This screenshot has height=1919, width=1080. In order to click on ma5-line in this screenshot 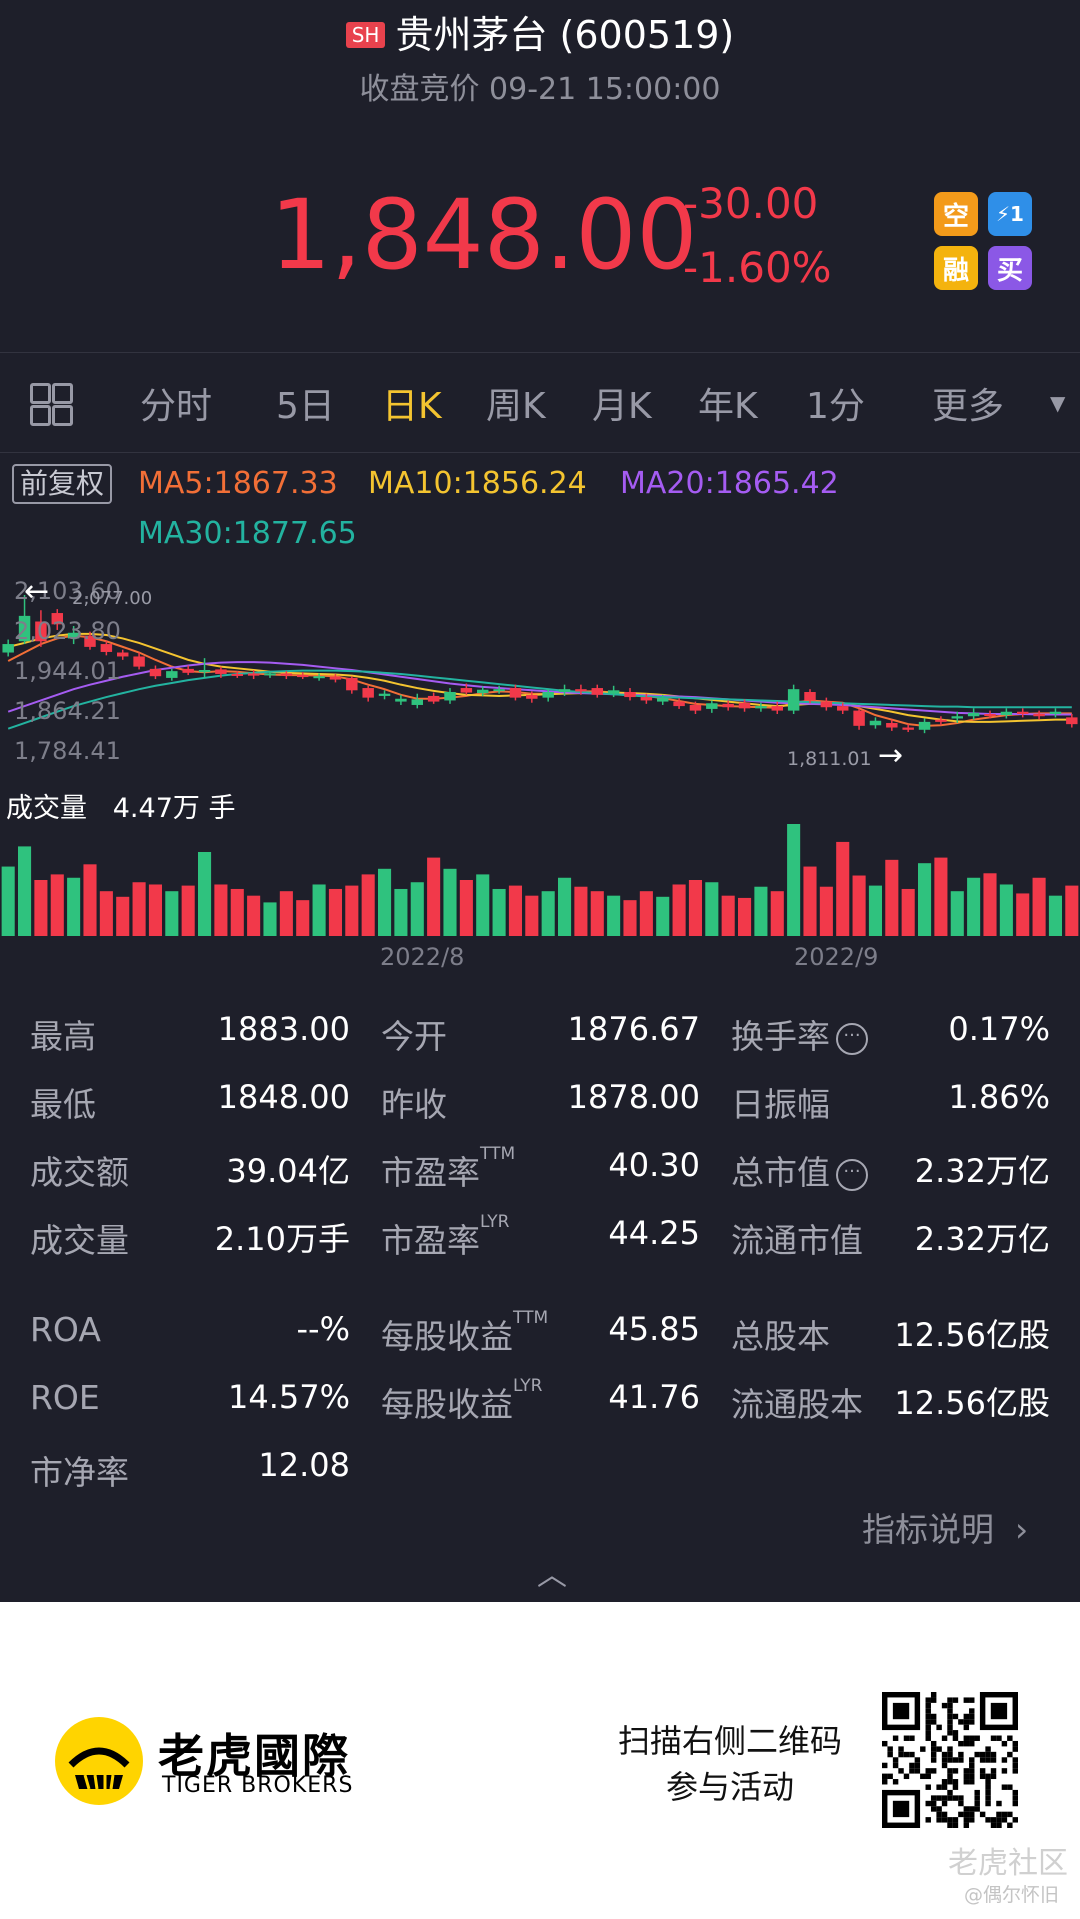, I will do `click(539, 680)`.